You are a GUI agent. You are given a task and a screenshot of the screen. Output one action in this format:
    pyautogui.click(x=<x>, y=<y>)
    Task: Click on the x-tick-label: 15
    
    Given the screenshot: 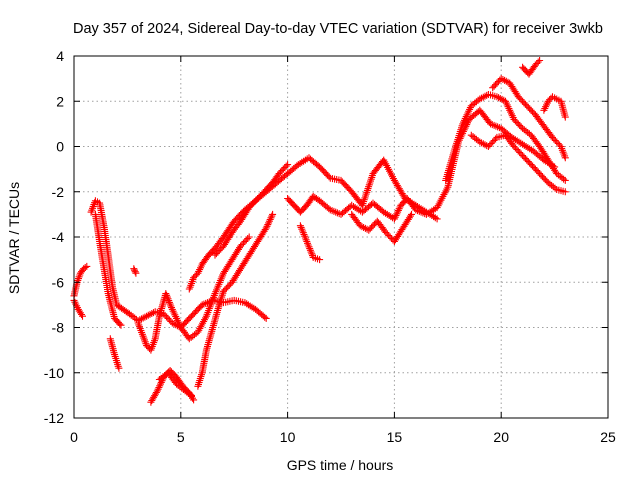 What is the action you would take?
    pyautogui.click(x=395, y=437)
    